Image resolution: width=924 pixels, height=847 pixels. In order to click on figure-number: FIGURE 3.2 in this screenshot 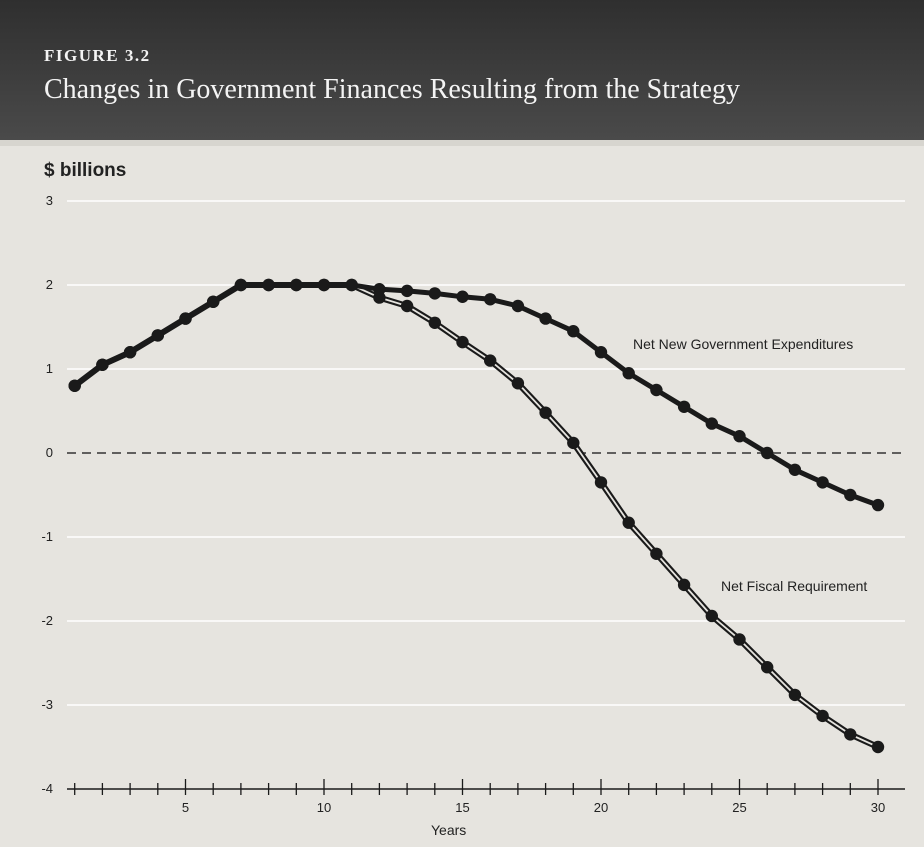, I will do `click(97, 55)`.